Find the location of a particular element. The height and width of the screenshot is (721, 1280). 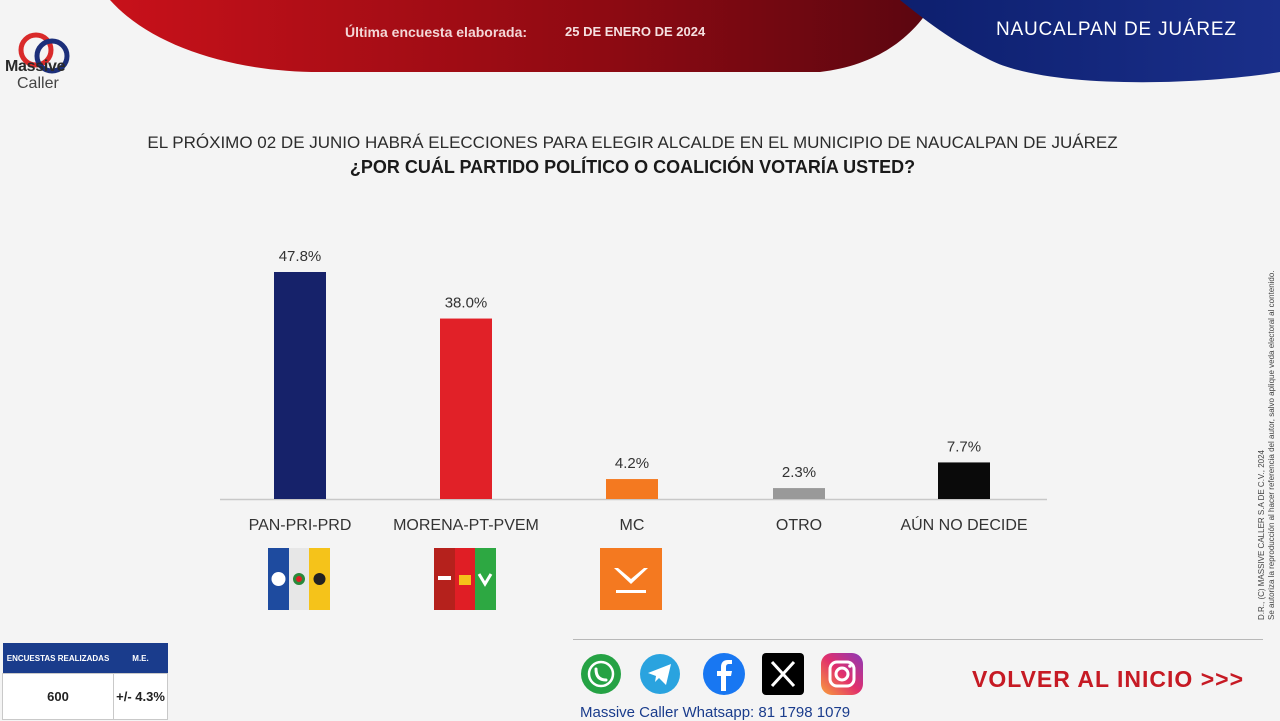

pan-pri-prd-coalition-logo-icon is located at coordinates (299, 579).